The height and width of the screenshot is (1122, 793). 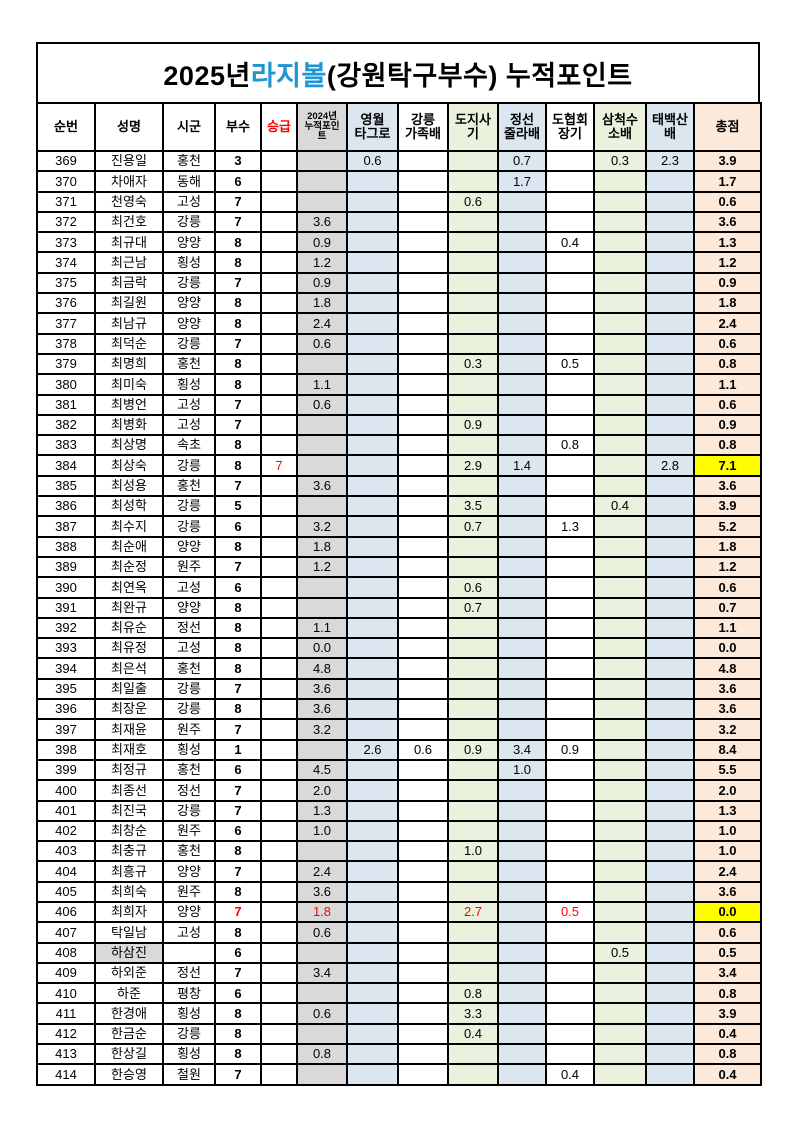 I want to click on column-header-dohyeophoe: 도협회 장기, so click(x=570, y=127).